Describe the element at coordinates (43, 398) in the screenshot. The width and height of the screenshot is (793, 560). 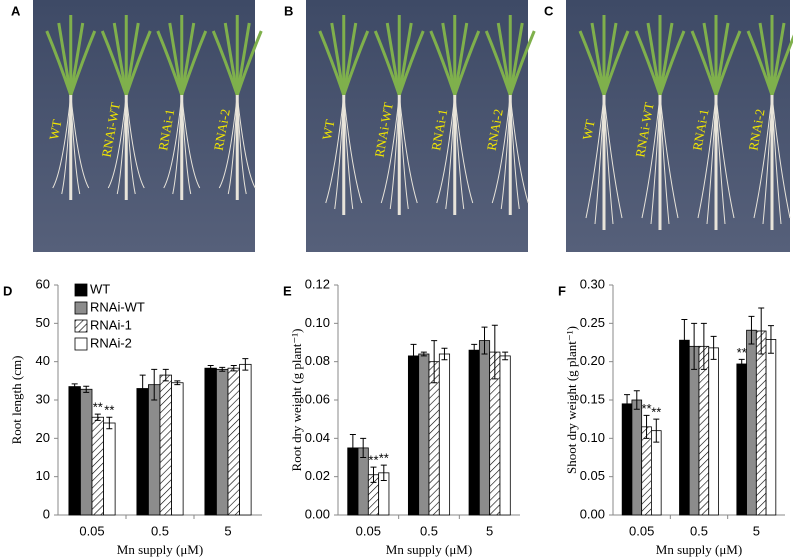
I see `y-tick-label: 30` at that location.